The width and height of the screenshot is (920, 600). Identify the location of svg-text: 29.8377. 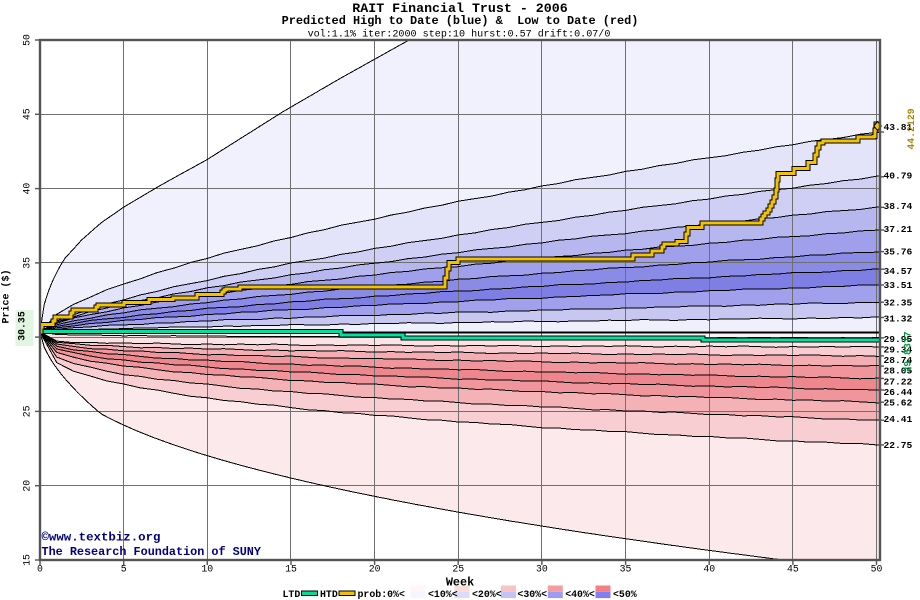
(908, 351).